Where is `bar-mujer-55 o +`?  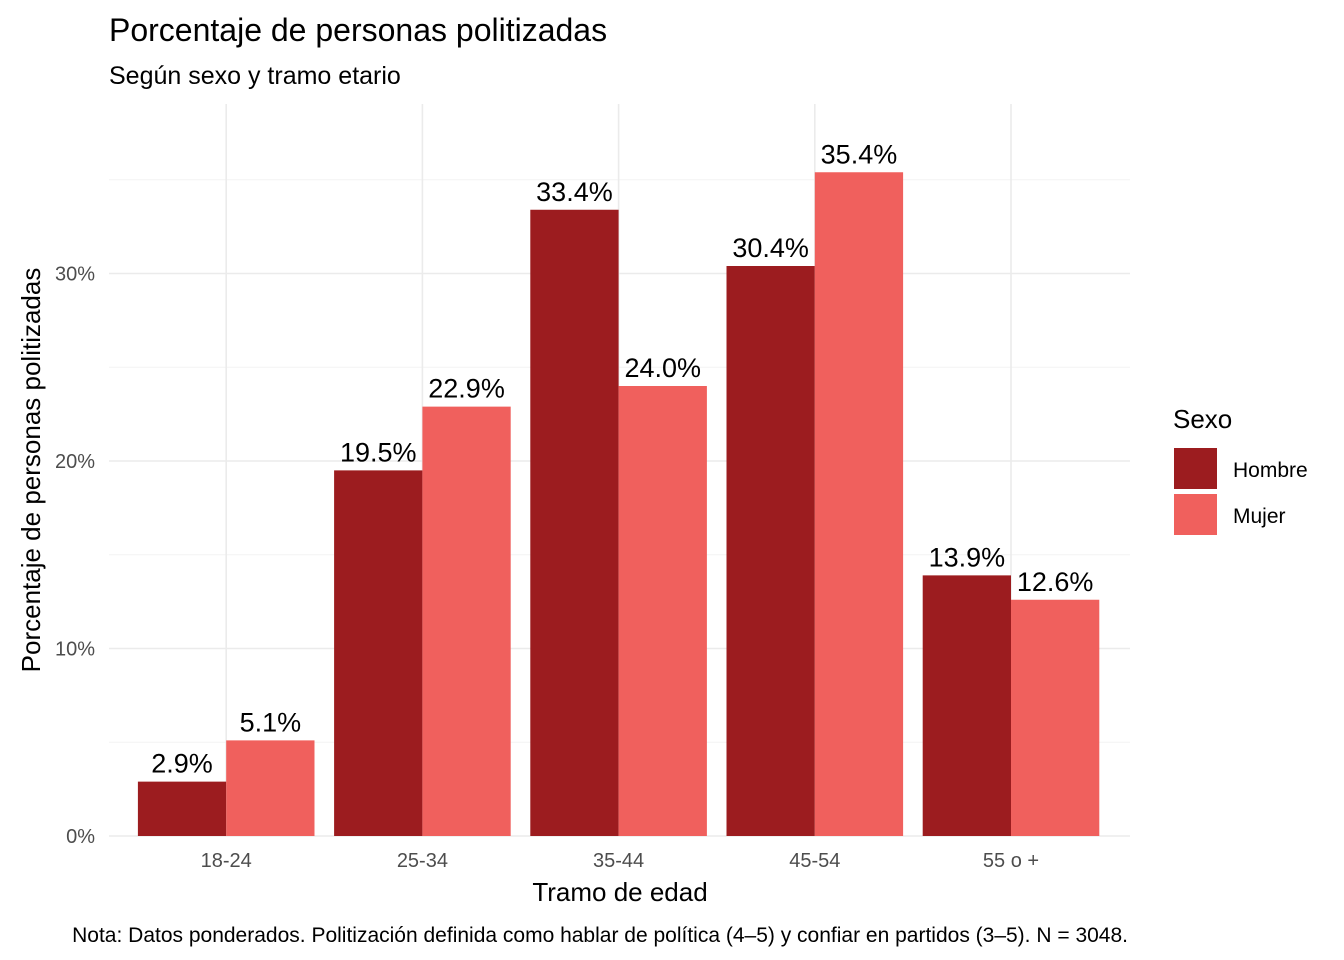
bar-mujer-55 o + is located at coordinates (1055, 717).